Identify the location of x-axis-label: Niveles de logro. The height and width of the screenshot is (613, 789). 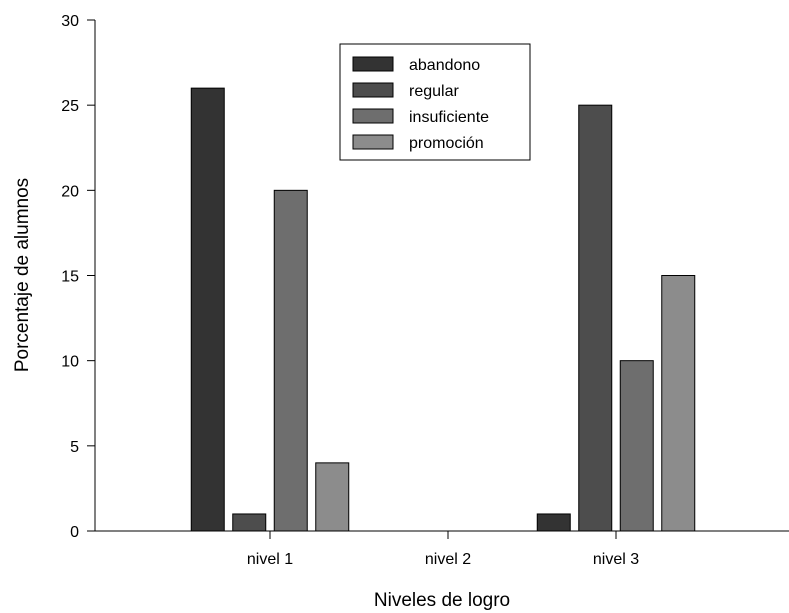
(442, 600).